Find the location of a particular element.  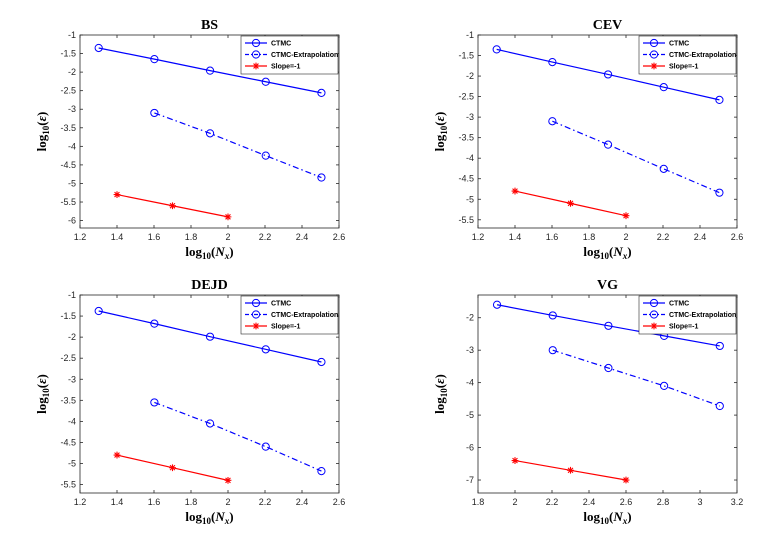

plot-area is located at coordinates (607, 394).